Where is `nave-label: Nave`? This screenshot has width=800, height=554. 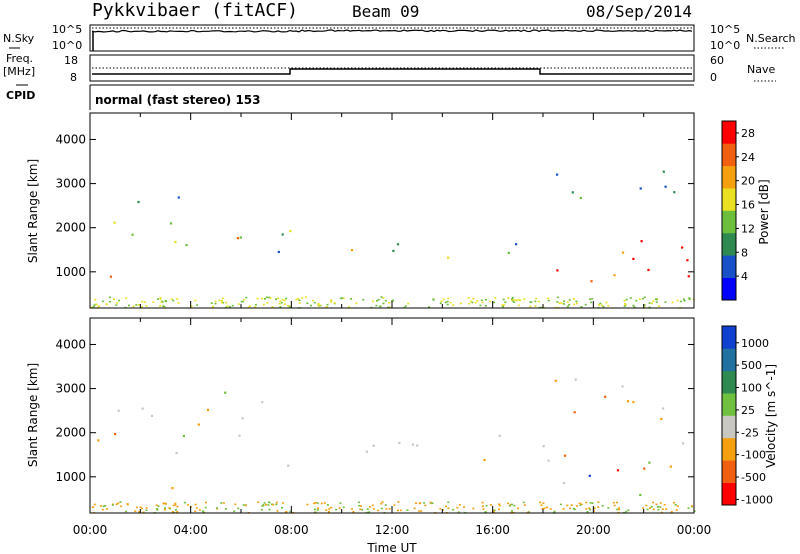
nave-label: Nave is located at coordinates (761, 69).